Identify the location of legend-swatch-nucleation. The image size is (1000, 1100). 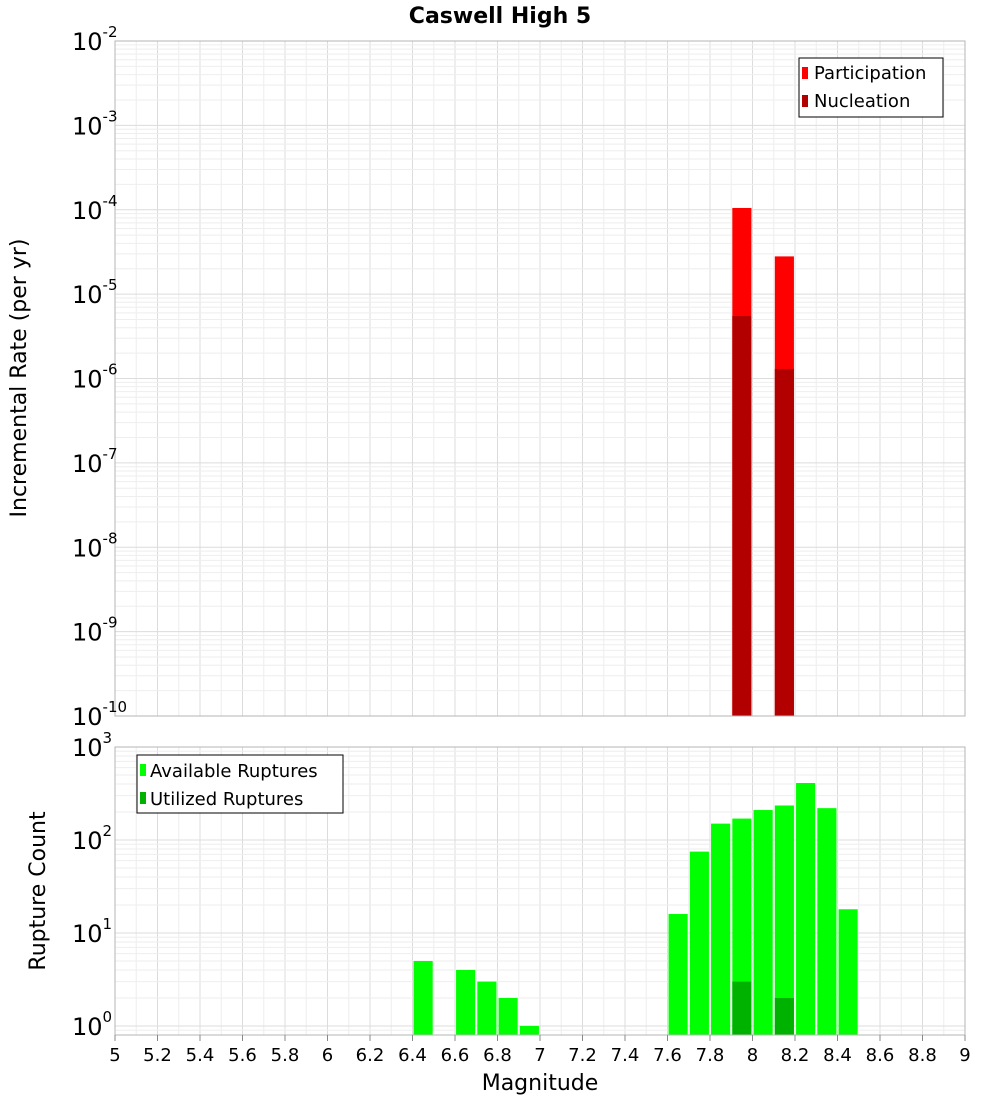
(805, 101).